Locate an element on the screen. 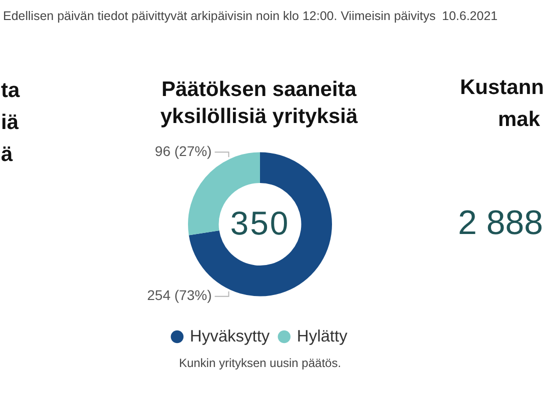 This screenshot has height=412, width=545. data-label: 254 (73%) is located at coordinates (179, 295).